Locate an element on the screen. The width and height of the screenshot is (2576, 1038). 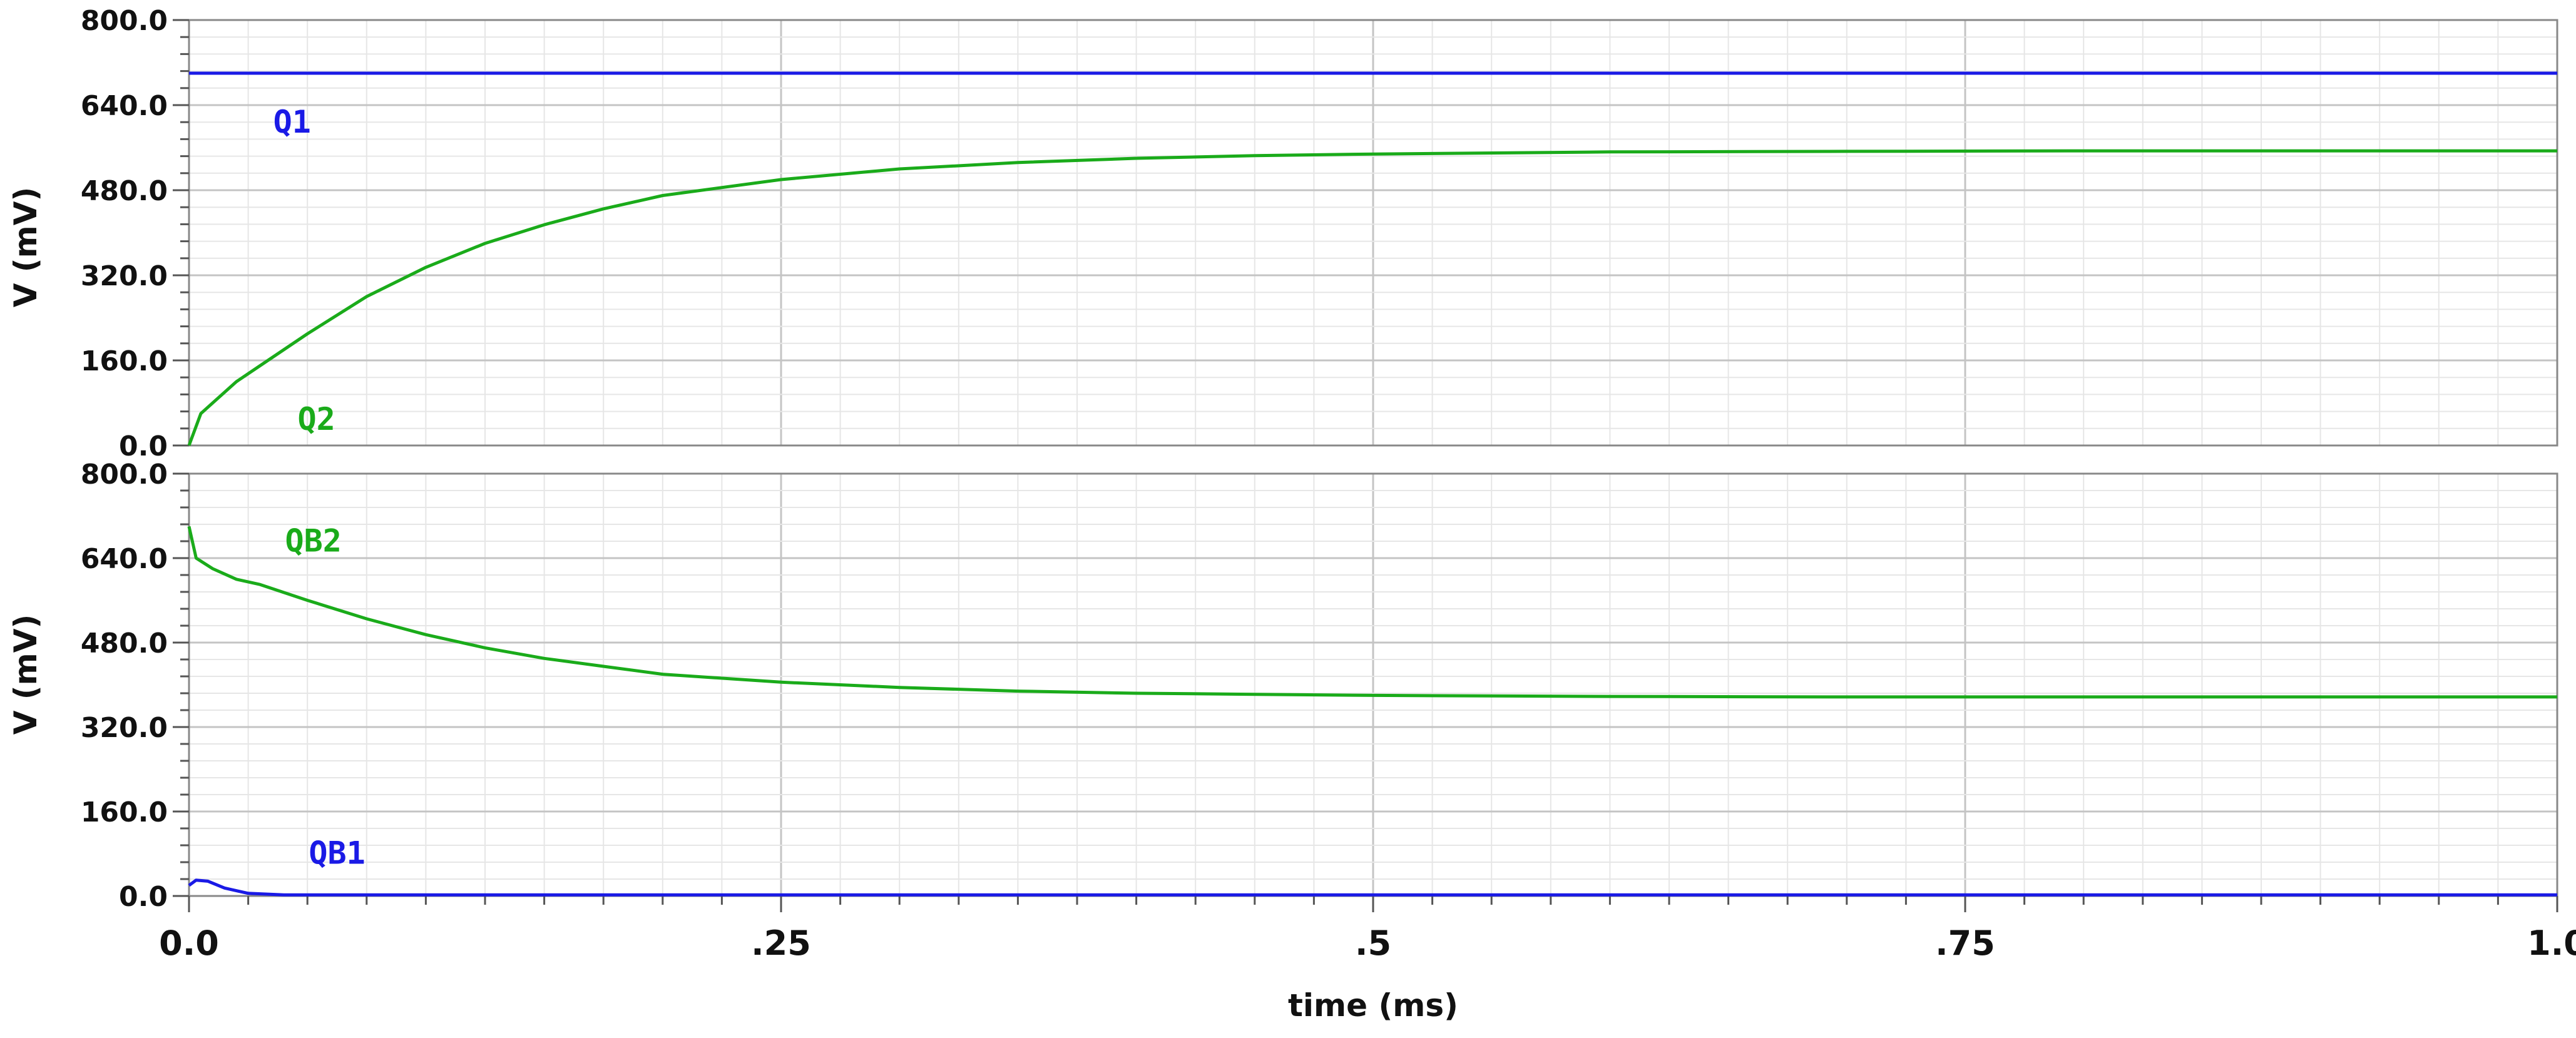
series-q1-label: Q1 is located at coordinates (292, 122).